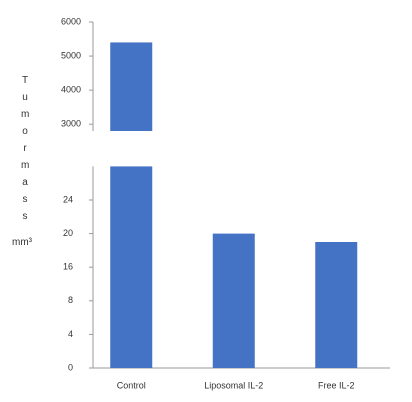 This screenshot has width=412, height=402. I want to click on y-tick-label: 24, so click(68, 199).